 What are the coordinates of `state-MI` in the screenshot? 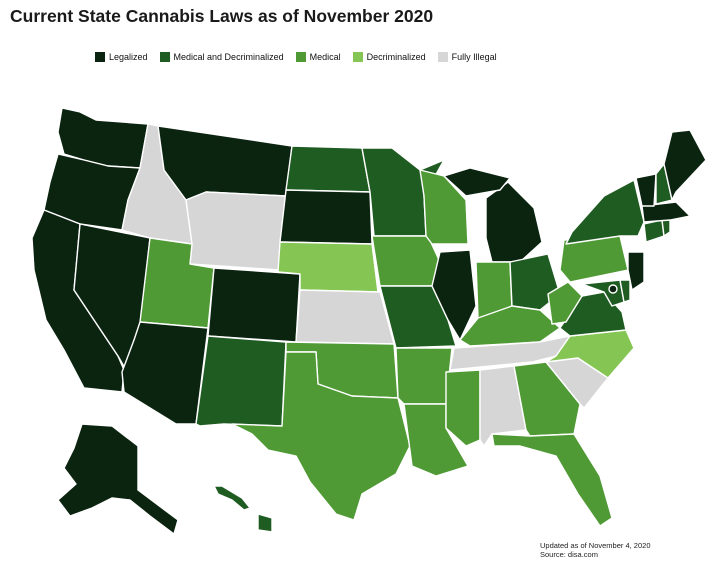 It's located at (514, 222).